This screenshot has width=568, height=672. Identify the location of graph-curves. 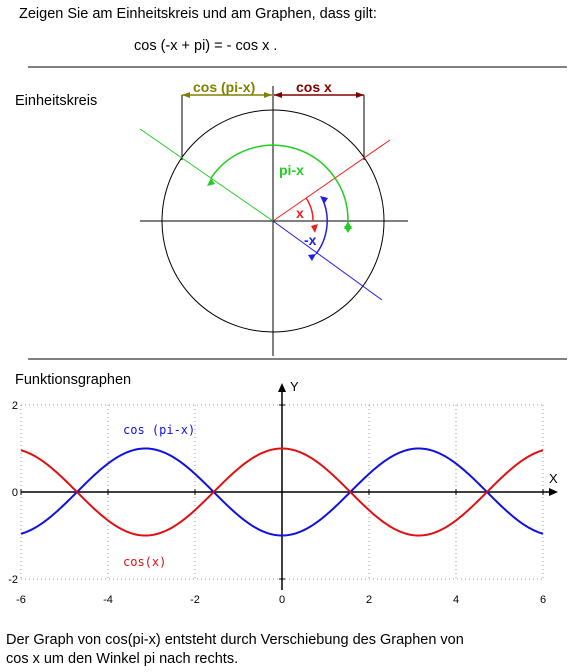
(282, 492).